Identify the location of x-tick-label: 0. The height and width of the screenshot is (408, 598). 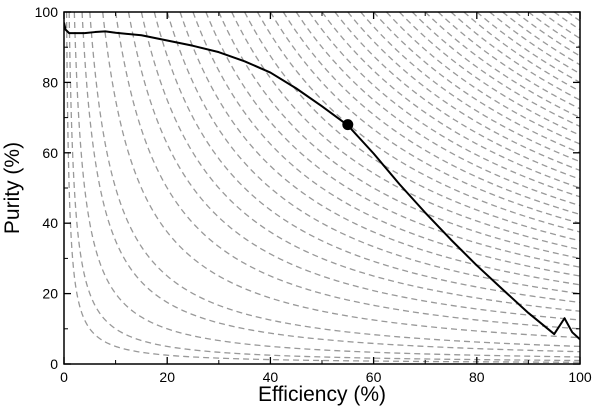
(64, 377).